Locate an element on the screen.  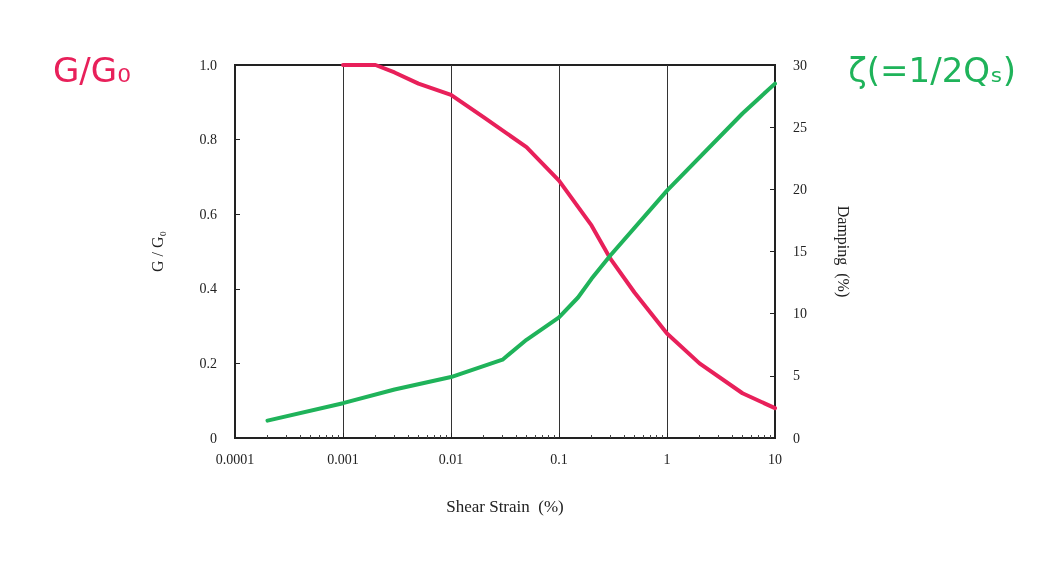
y-tick-label: 1.0 is located at coordinates (208, 65).